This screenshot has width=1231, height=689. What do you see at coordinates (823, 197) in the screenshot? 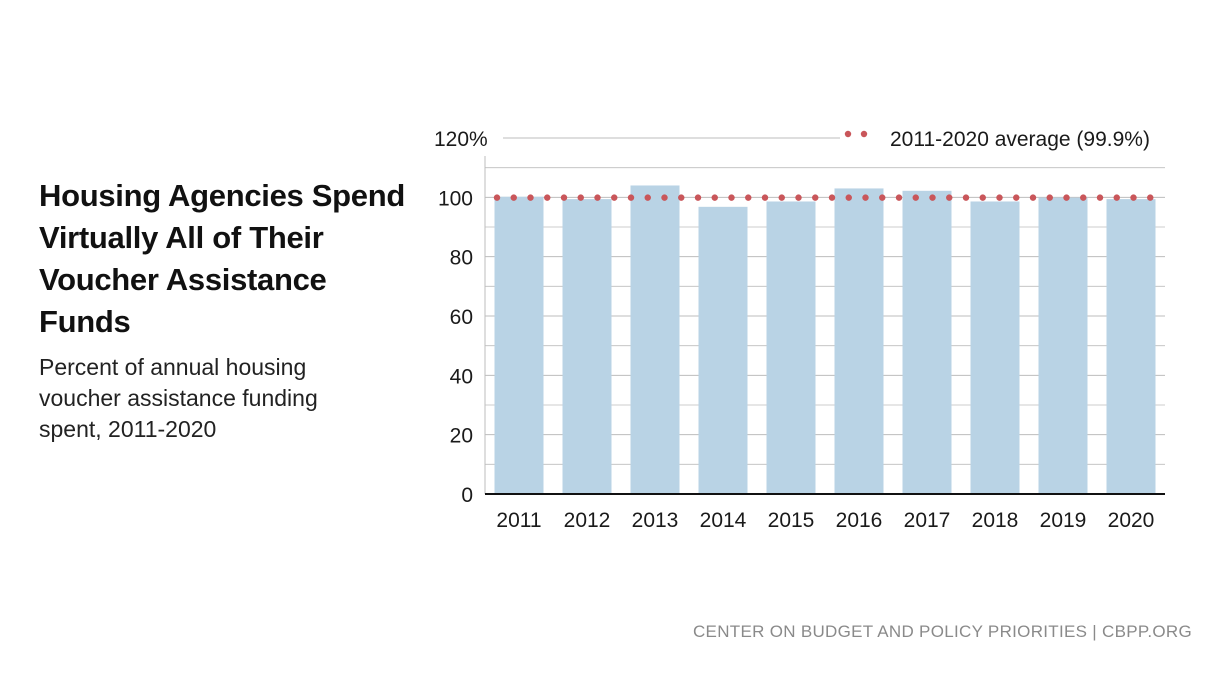
I see `average-line` at bounding box center [823, 197].